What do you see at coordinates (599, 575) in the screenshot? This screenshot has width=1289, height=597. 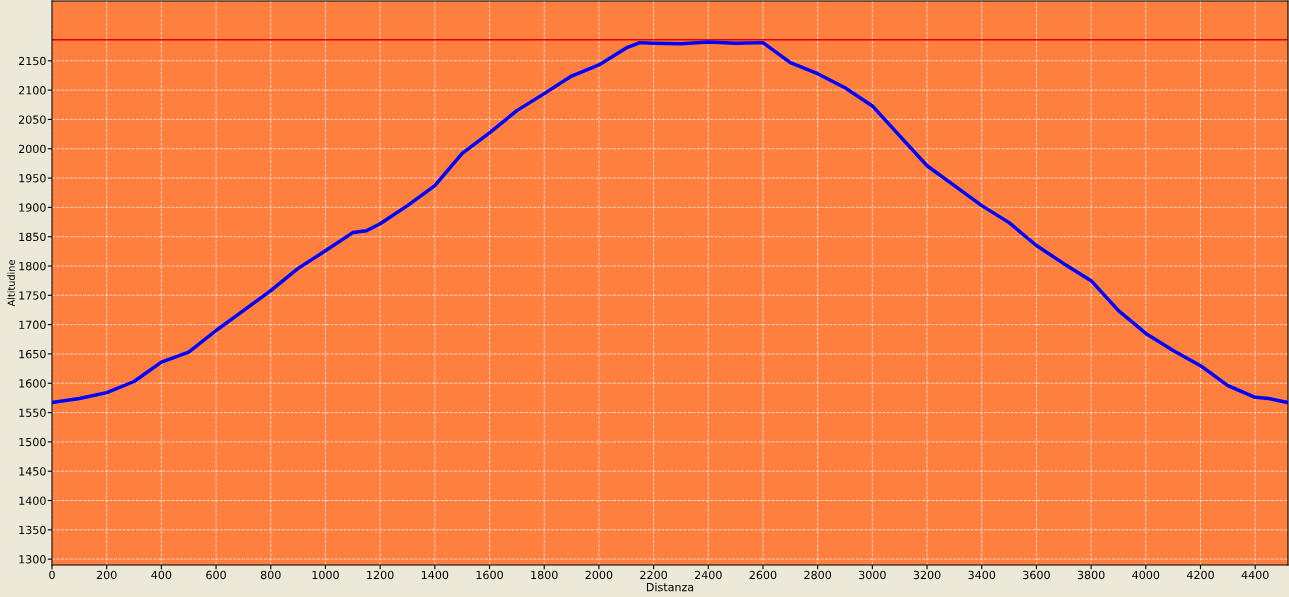 I see `x-tick-label: 2000` at bounding box center [599, 575].